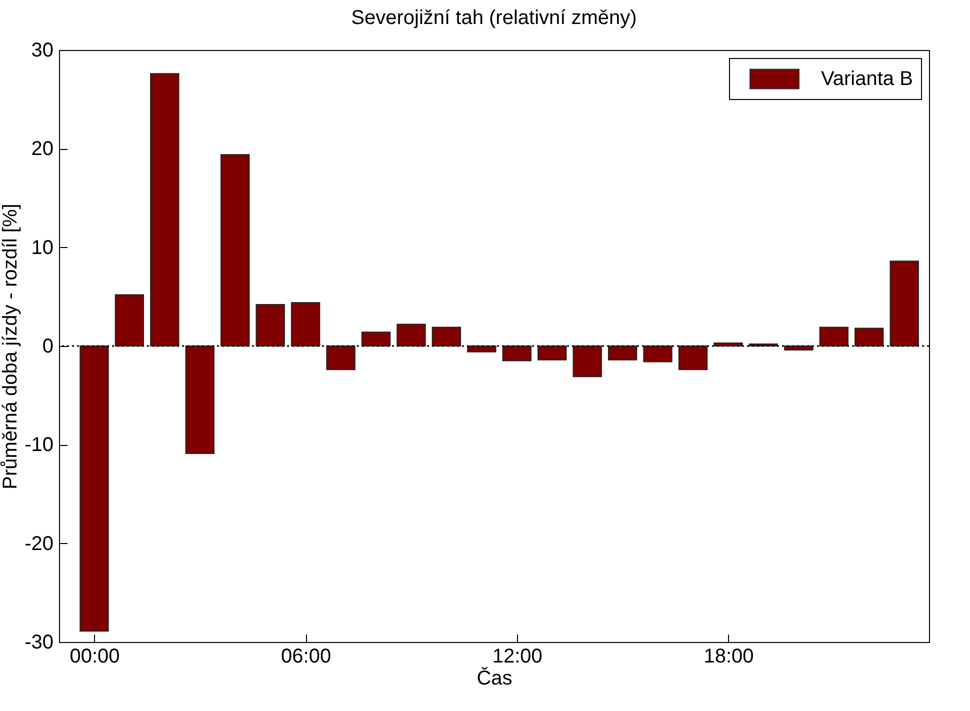 The height and width of the screenshot is (711, 970). Describe the element at coordinates (11, 347) in the screenshot. I see `y-axis-title: Průměrná doba jízdy - rozdíl [%]` at that location.